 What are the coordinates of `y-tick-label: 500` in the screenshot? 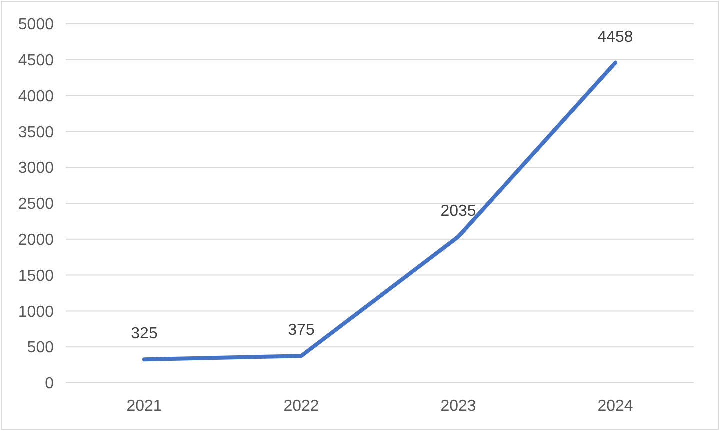 It's located at (40, 348).